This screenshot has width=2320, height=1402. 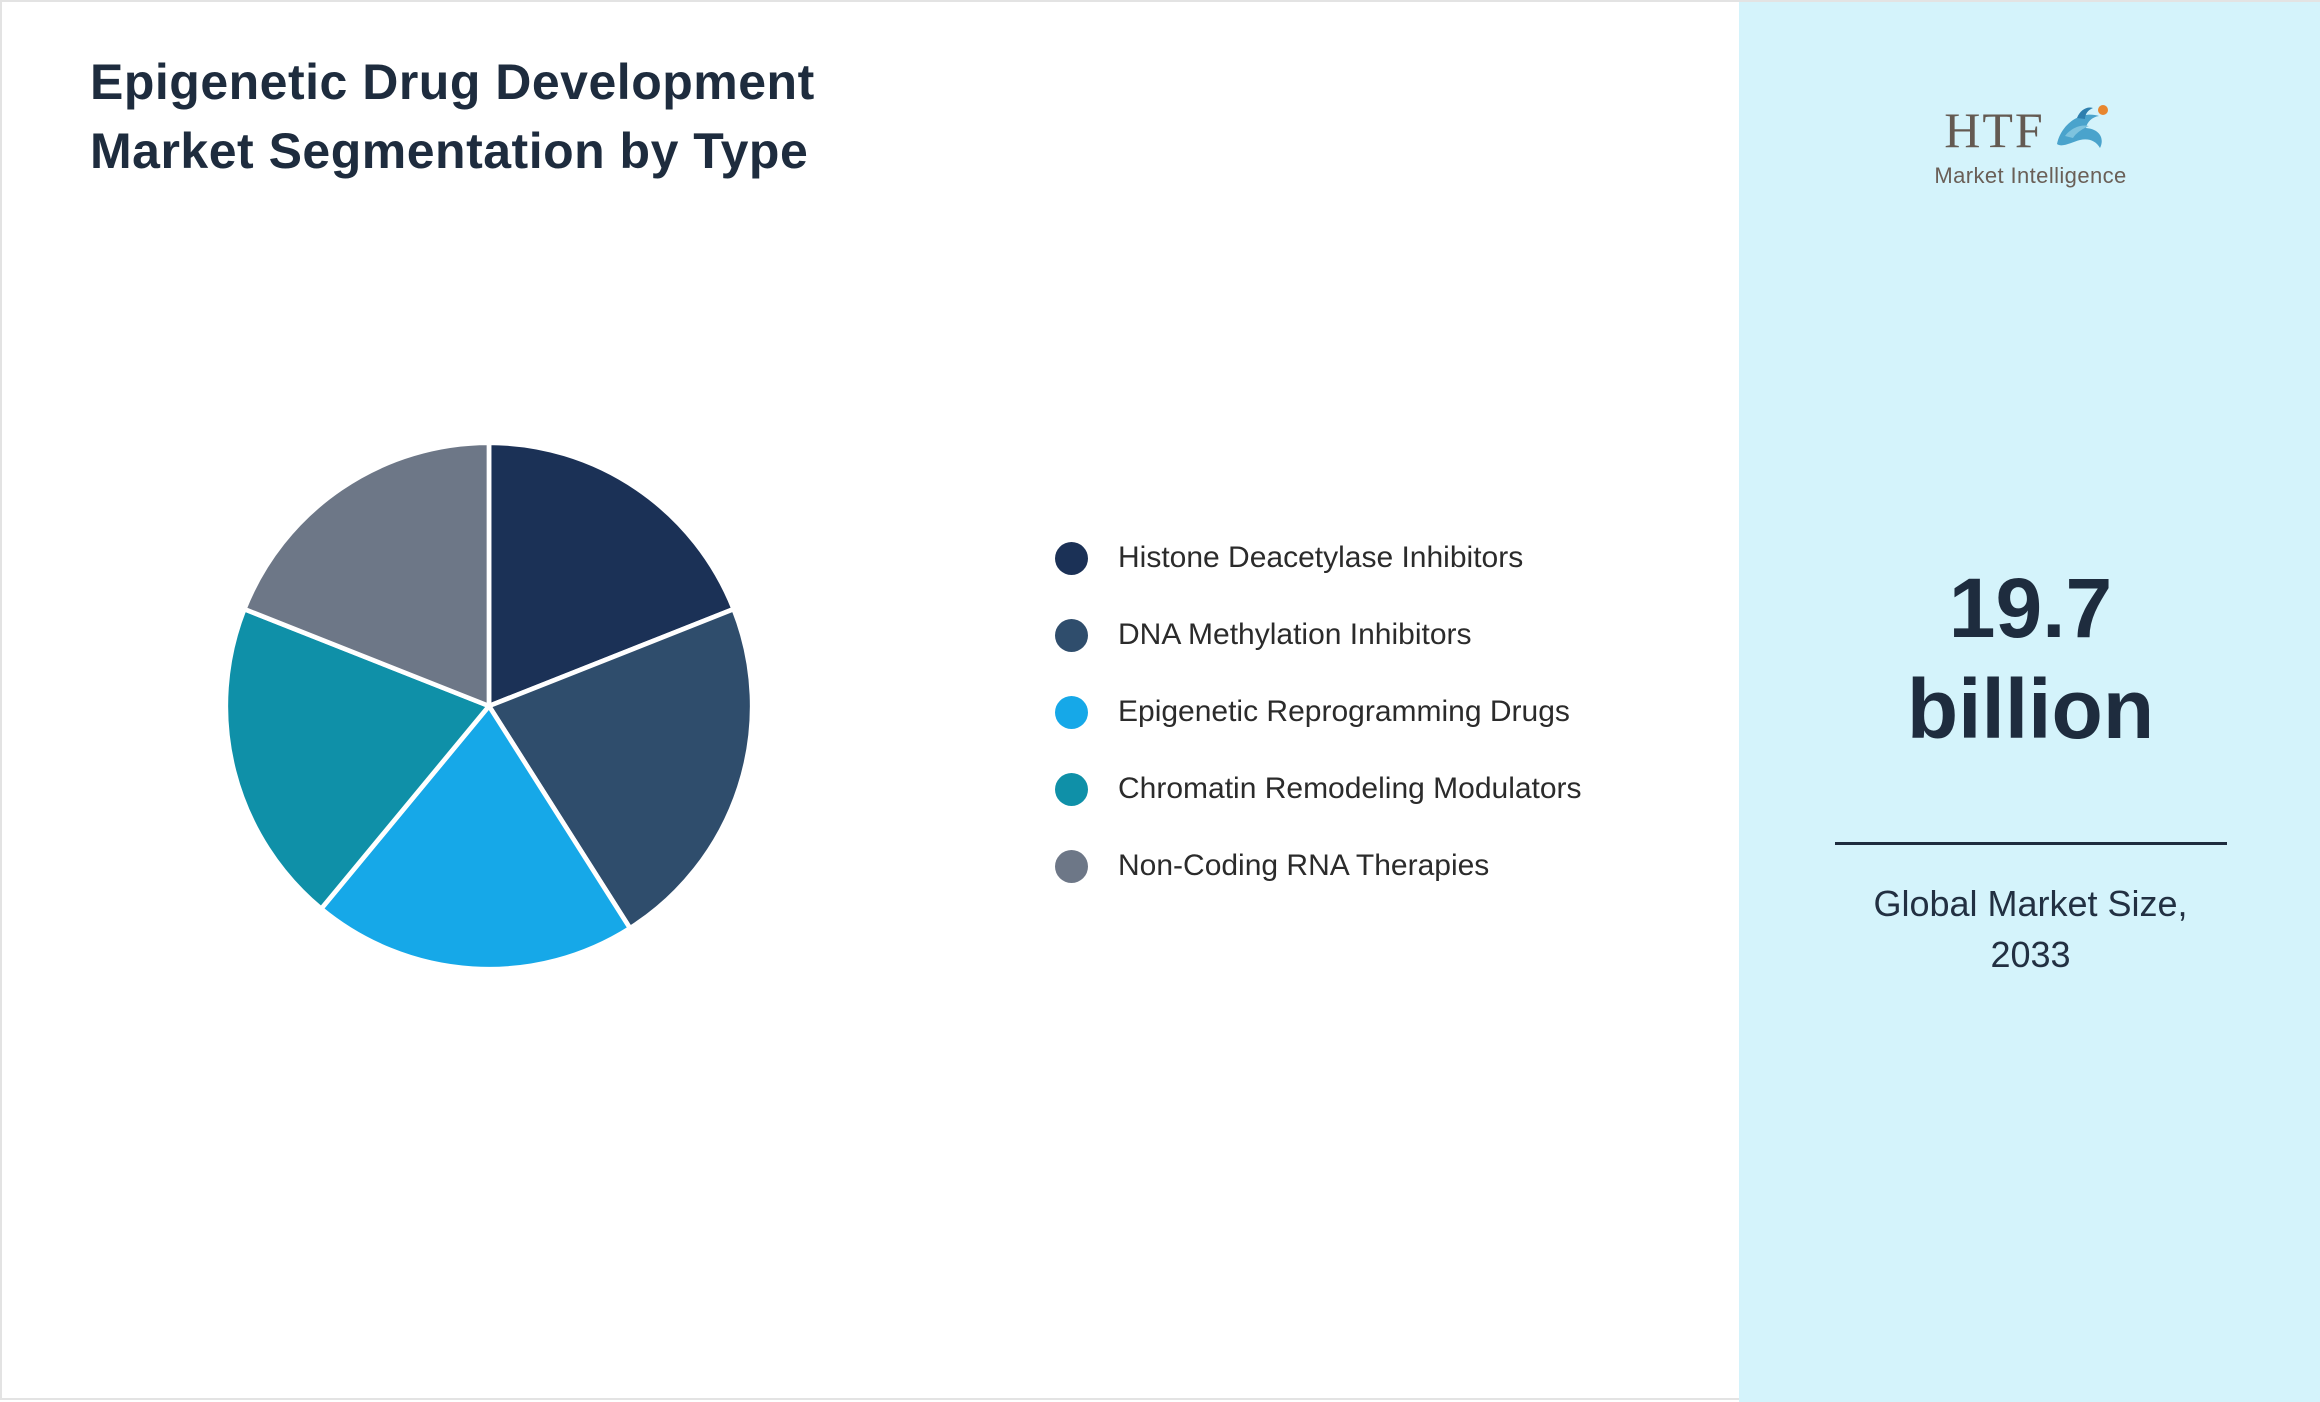 I want to click on page-title-line1: Epigenetic Drug Development, so click(x=452, y=82).